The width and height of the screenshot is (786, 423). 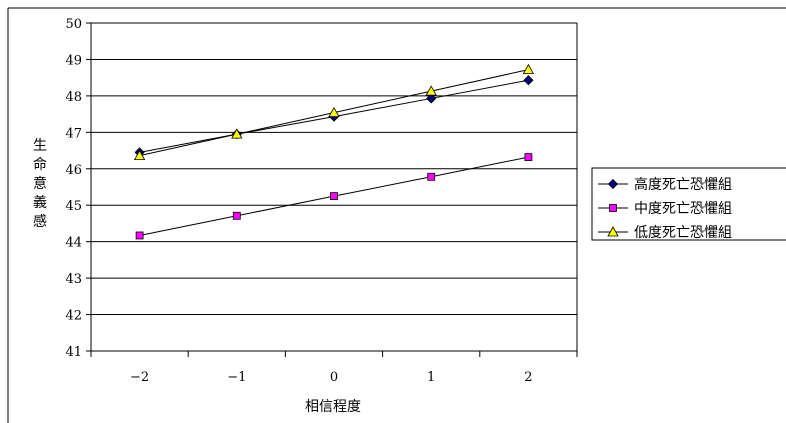 I want to click on y-tick-label: 46, so click(x=73, y=170).